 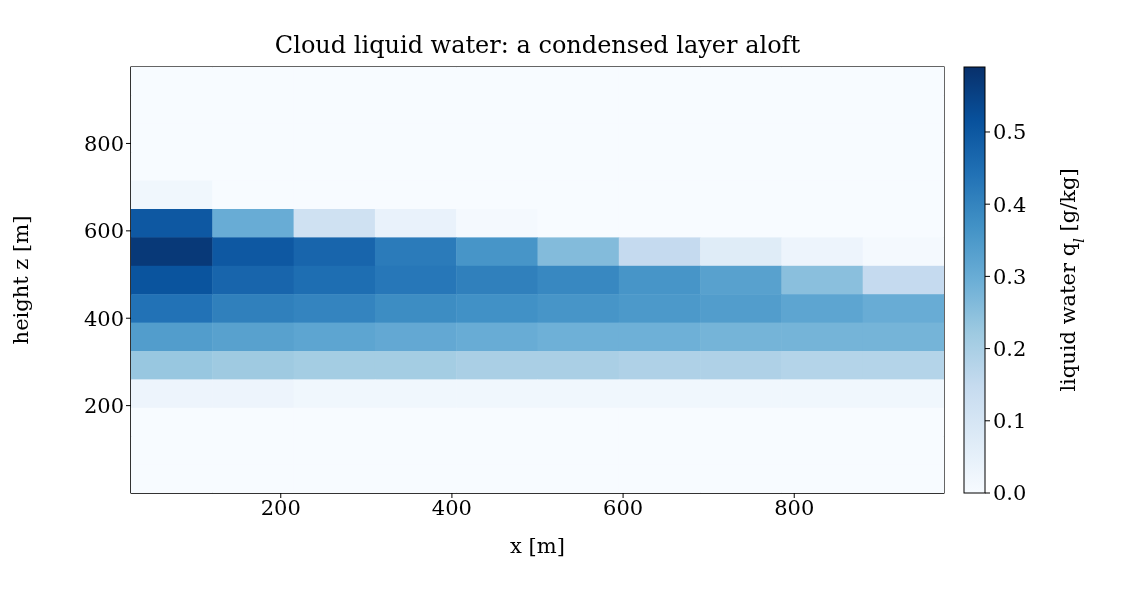 What do you see at coordinates (794, 507) in the screenshot?
I see `x-tick-label: 800` at bounding box center [794, 507].